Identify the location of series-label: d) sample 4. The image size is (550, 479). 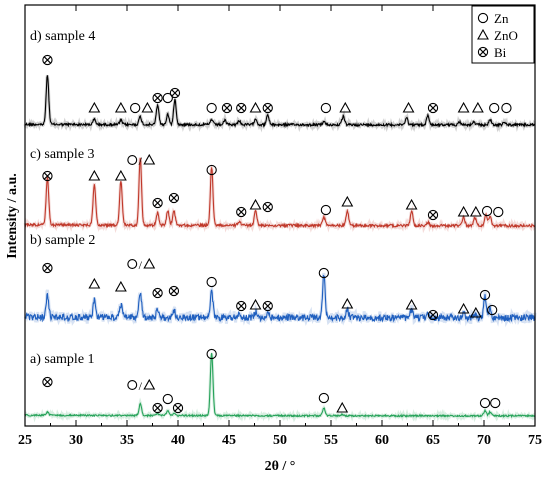
(62, 36).